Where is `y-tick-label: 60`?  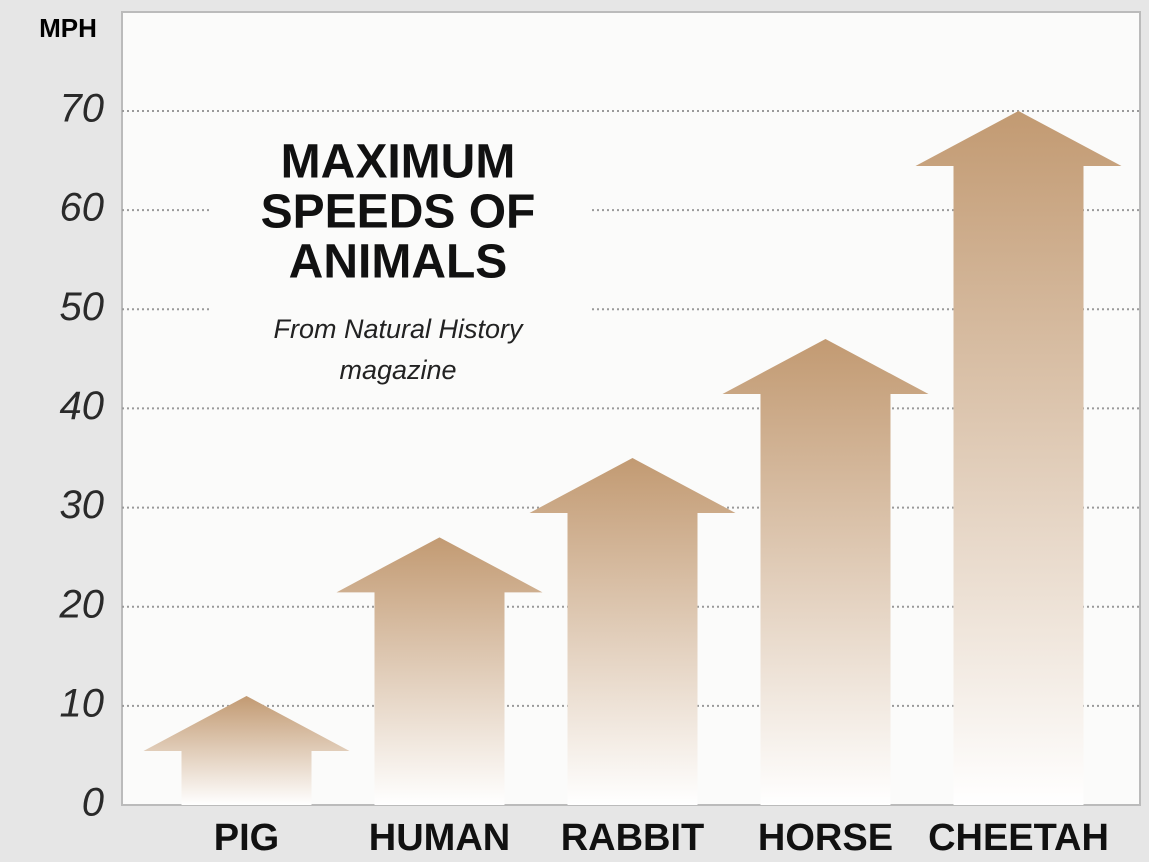 y-tick-label: 60 is located at coordinates (82, 208).